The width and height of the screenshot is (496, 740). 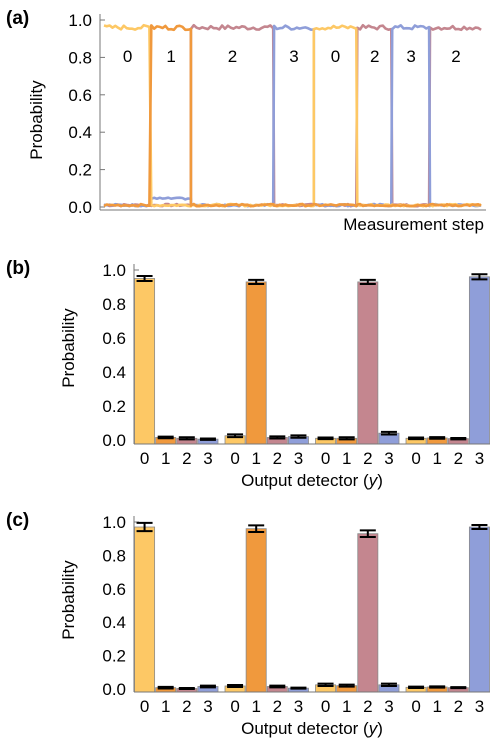 What do you see at coordinates (68, 600) in the screenshot?
I see `y-axis-title-c: Probability` at bounding box center [68, 600].